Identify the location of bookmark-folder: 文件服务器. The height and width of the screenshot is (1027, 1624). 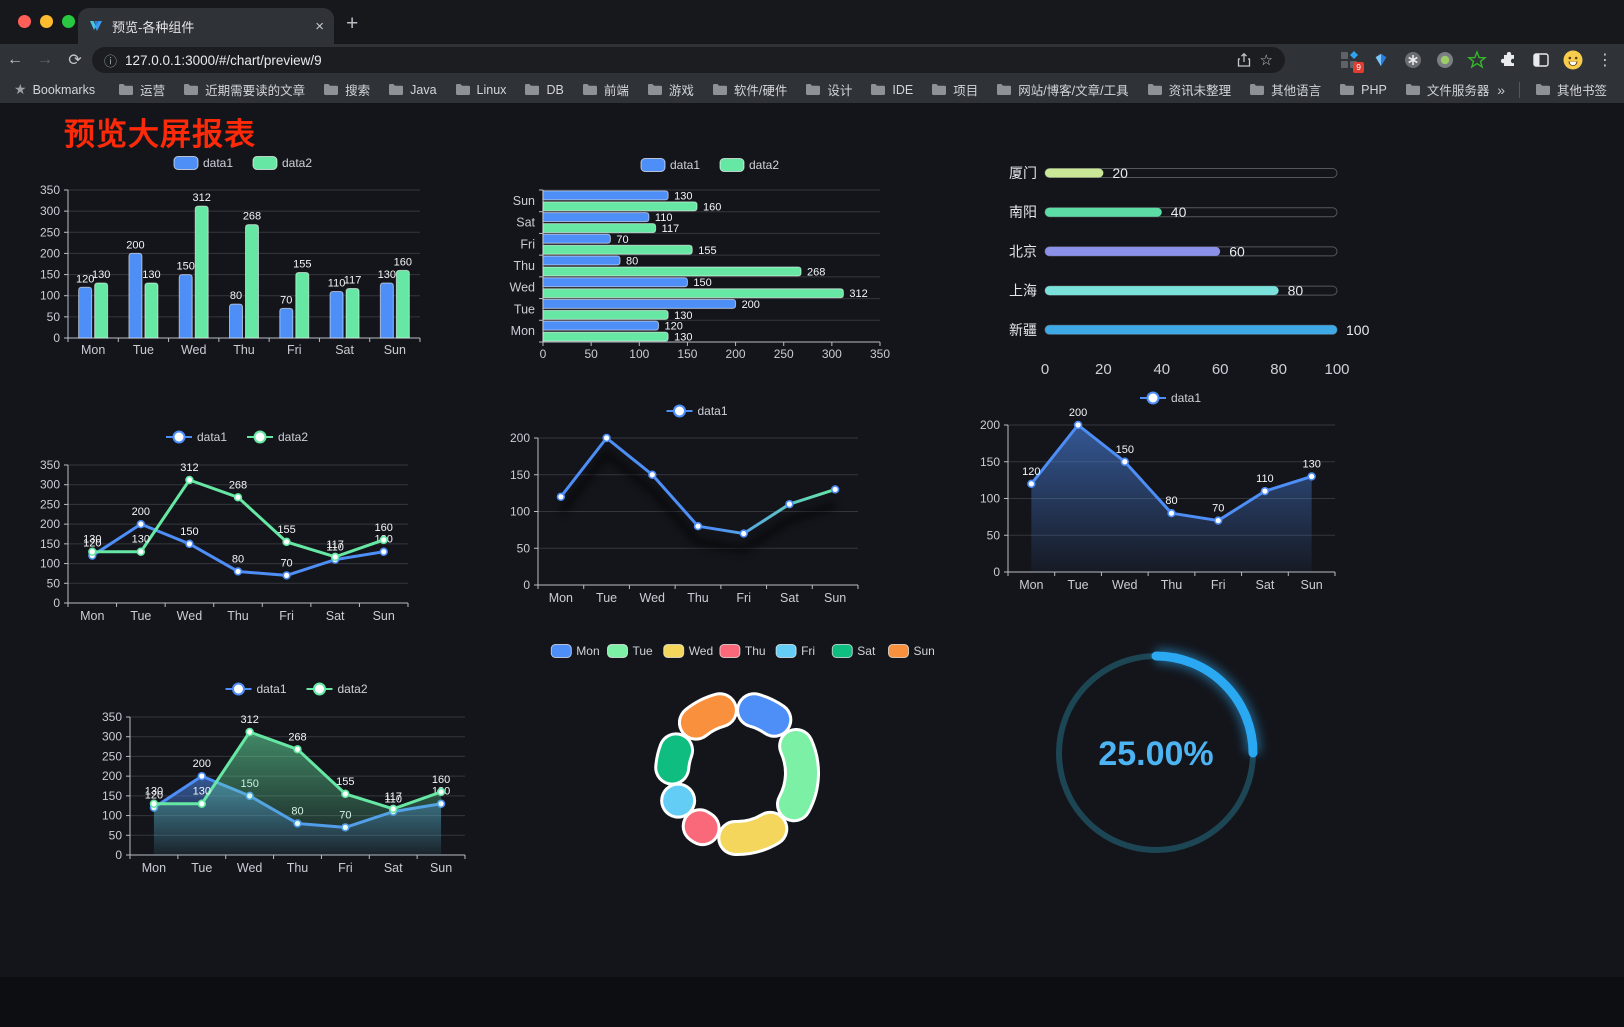
(1442, 89).